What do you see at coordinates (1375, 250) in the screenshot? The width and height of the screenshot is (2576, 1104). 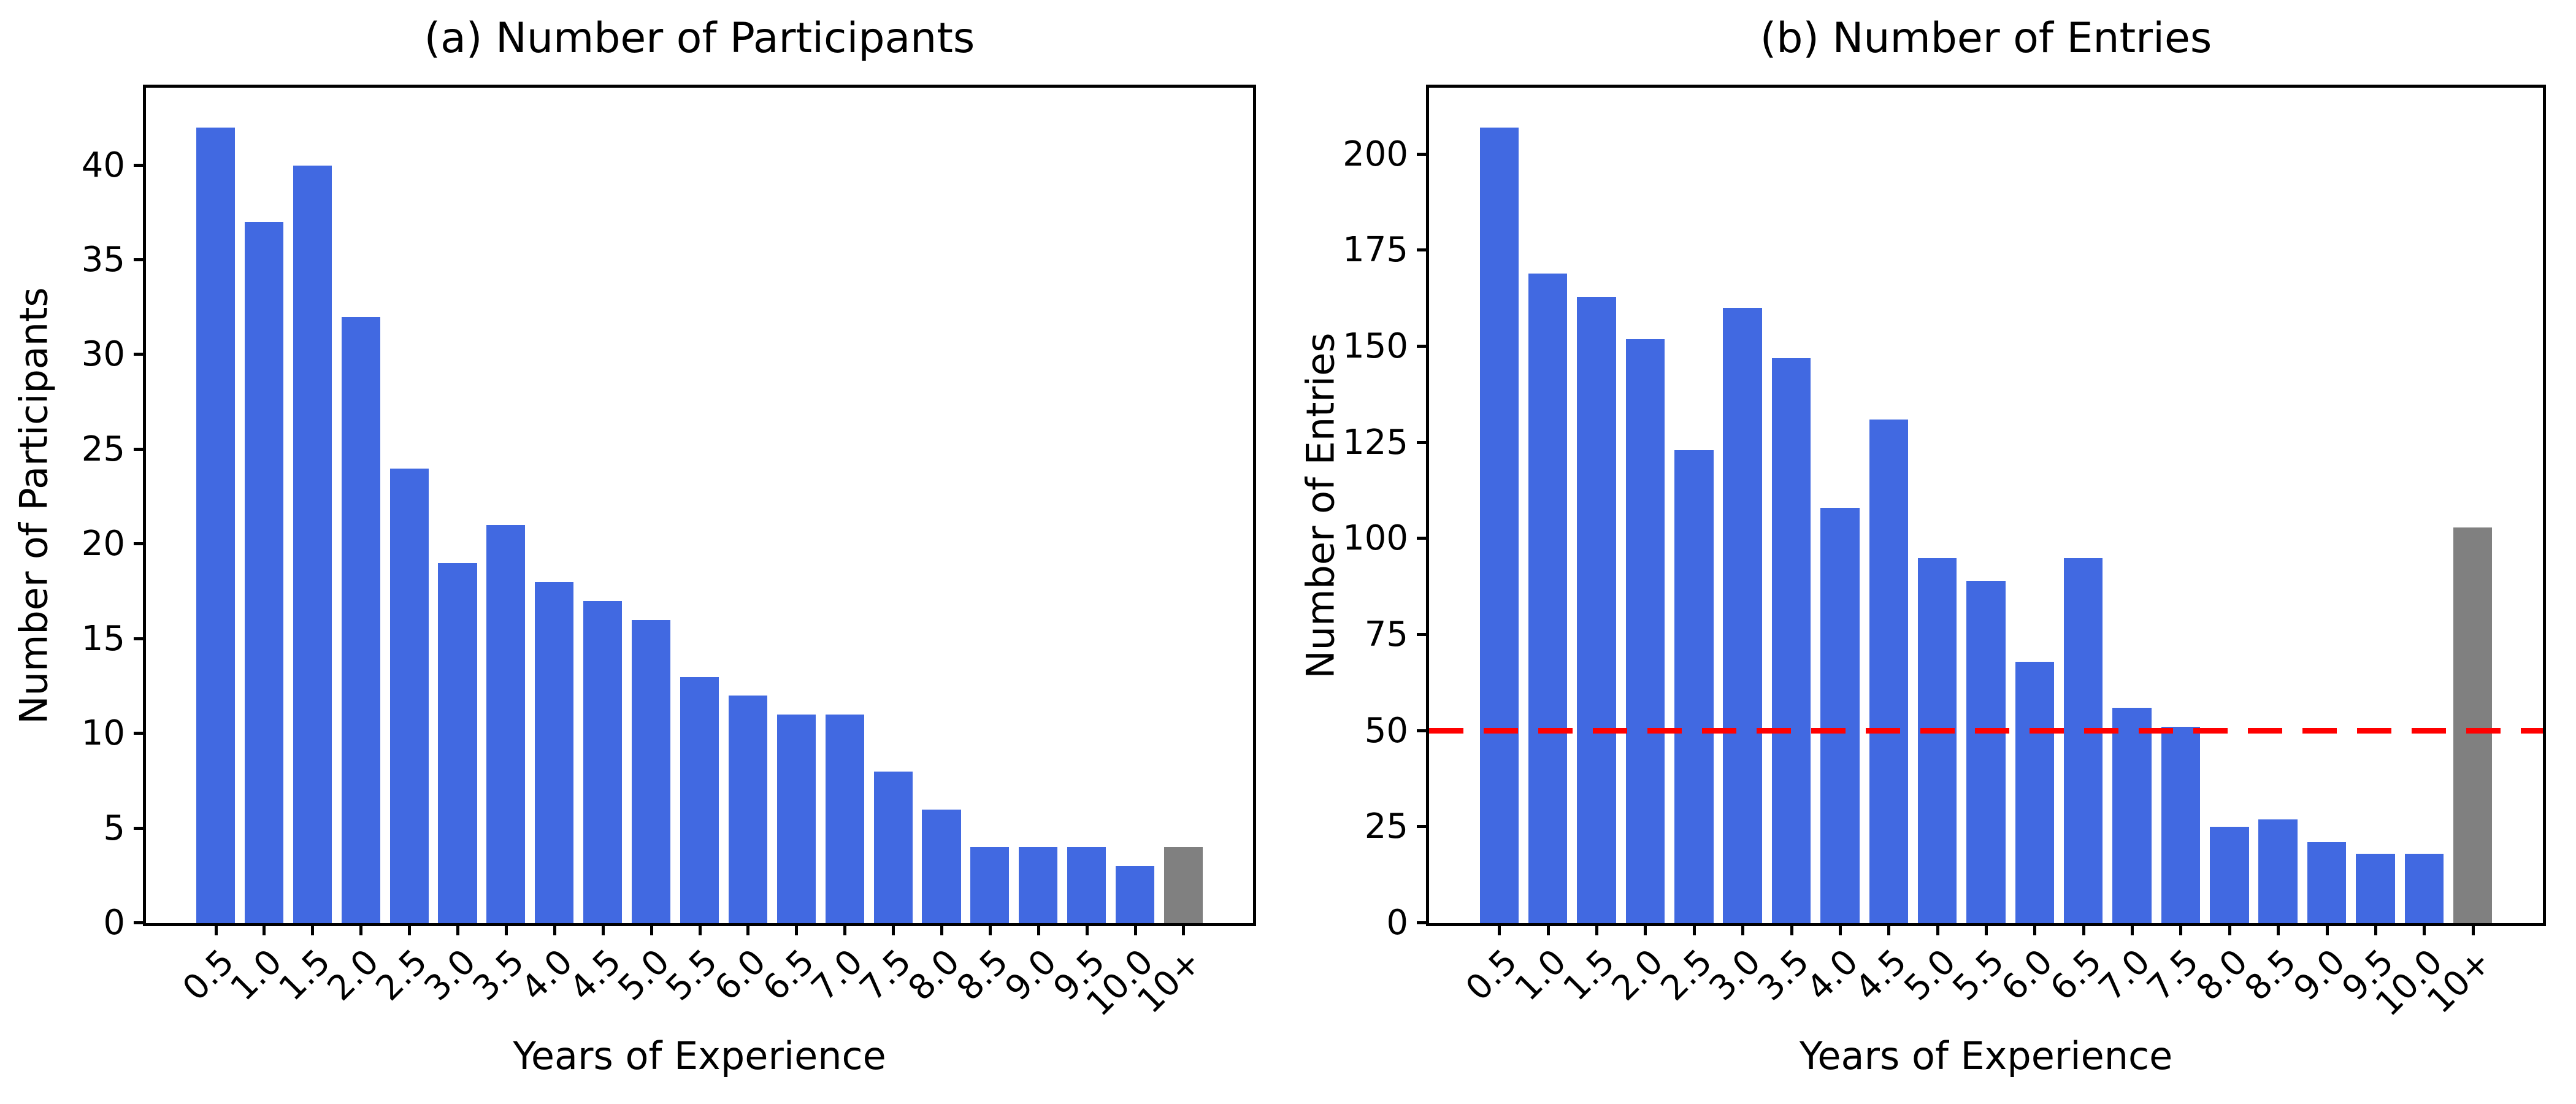 I see `y-tick-label: 175` at bounding box center [1375, 250].